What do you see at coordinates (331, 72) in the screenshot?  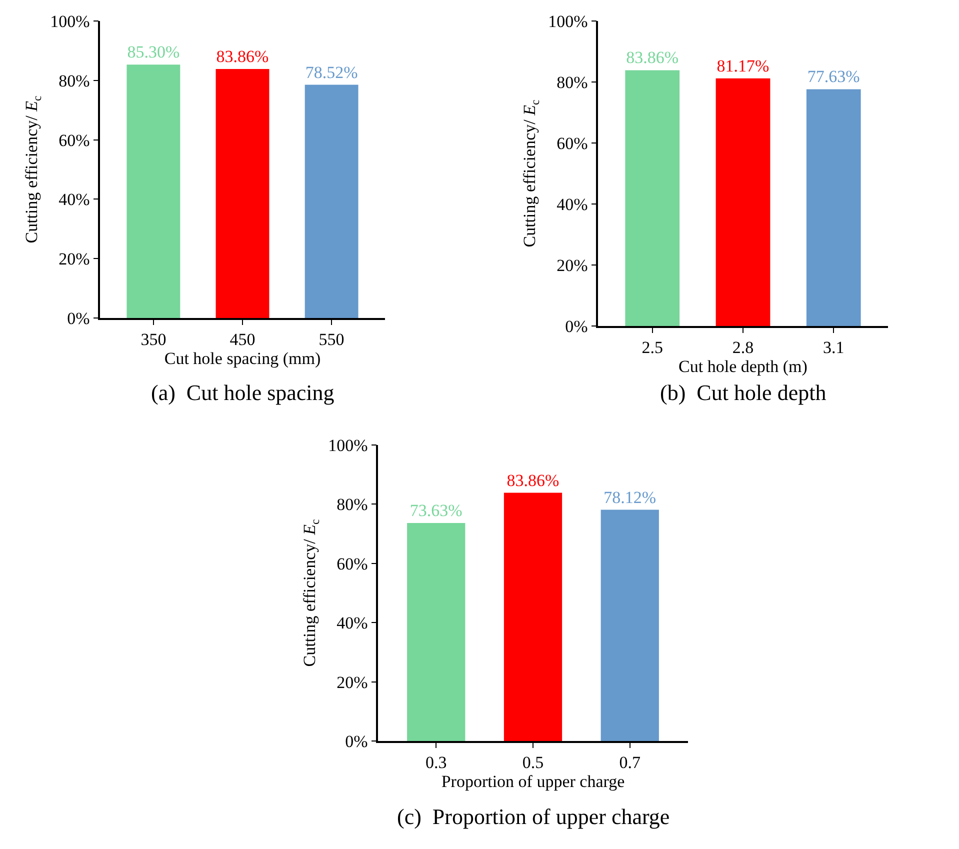 I see `data-label: 78.52%` at bounding box center [331, 72].